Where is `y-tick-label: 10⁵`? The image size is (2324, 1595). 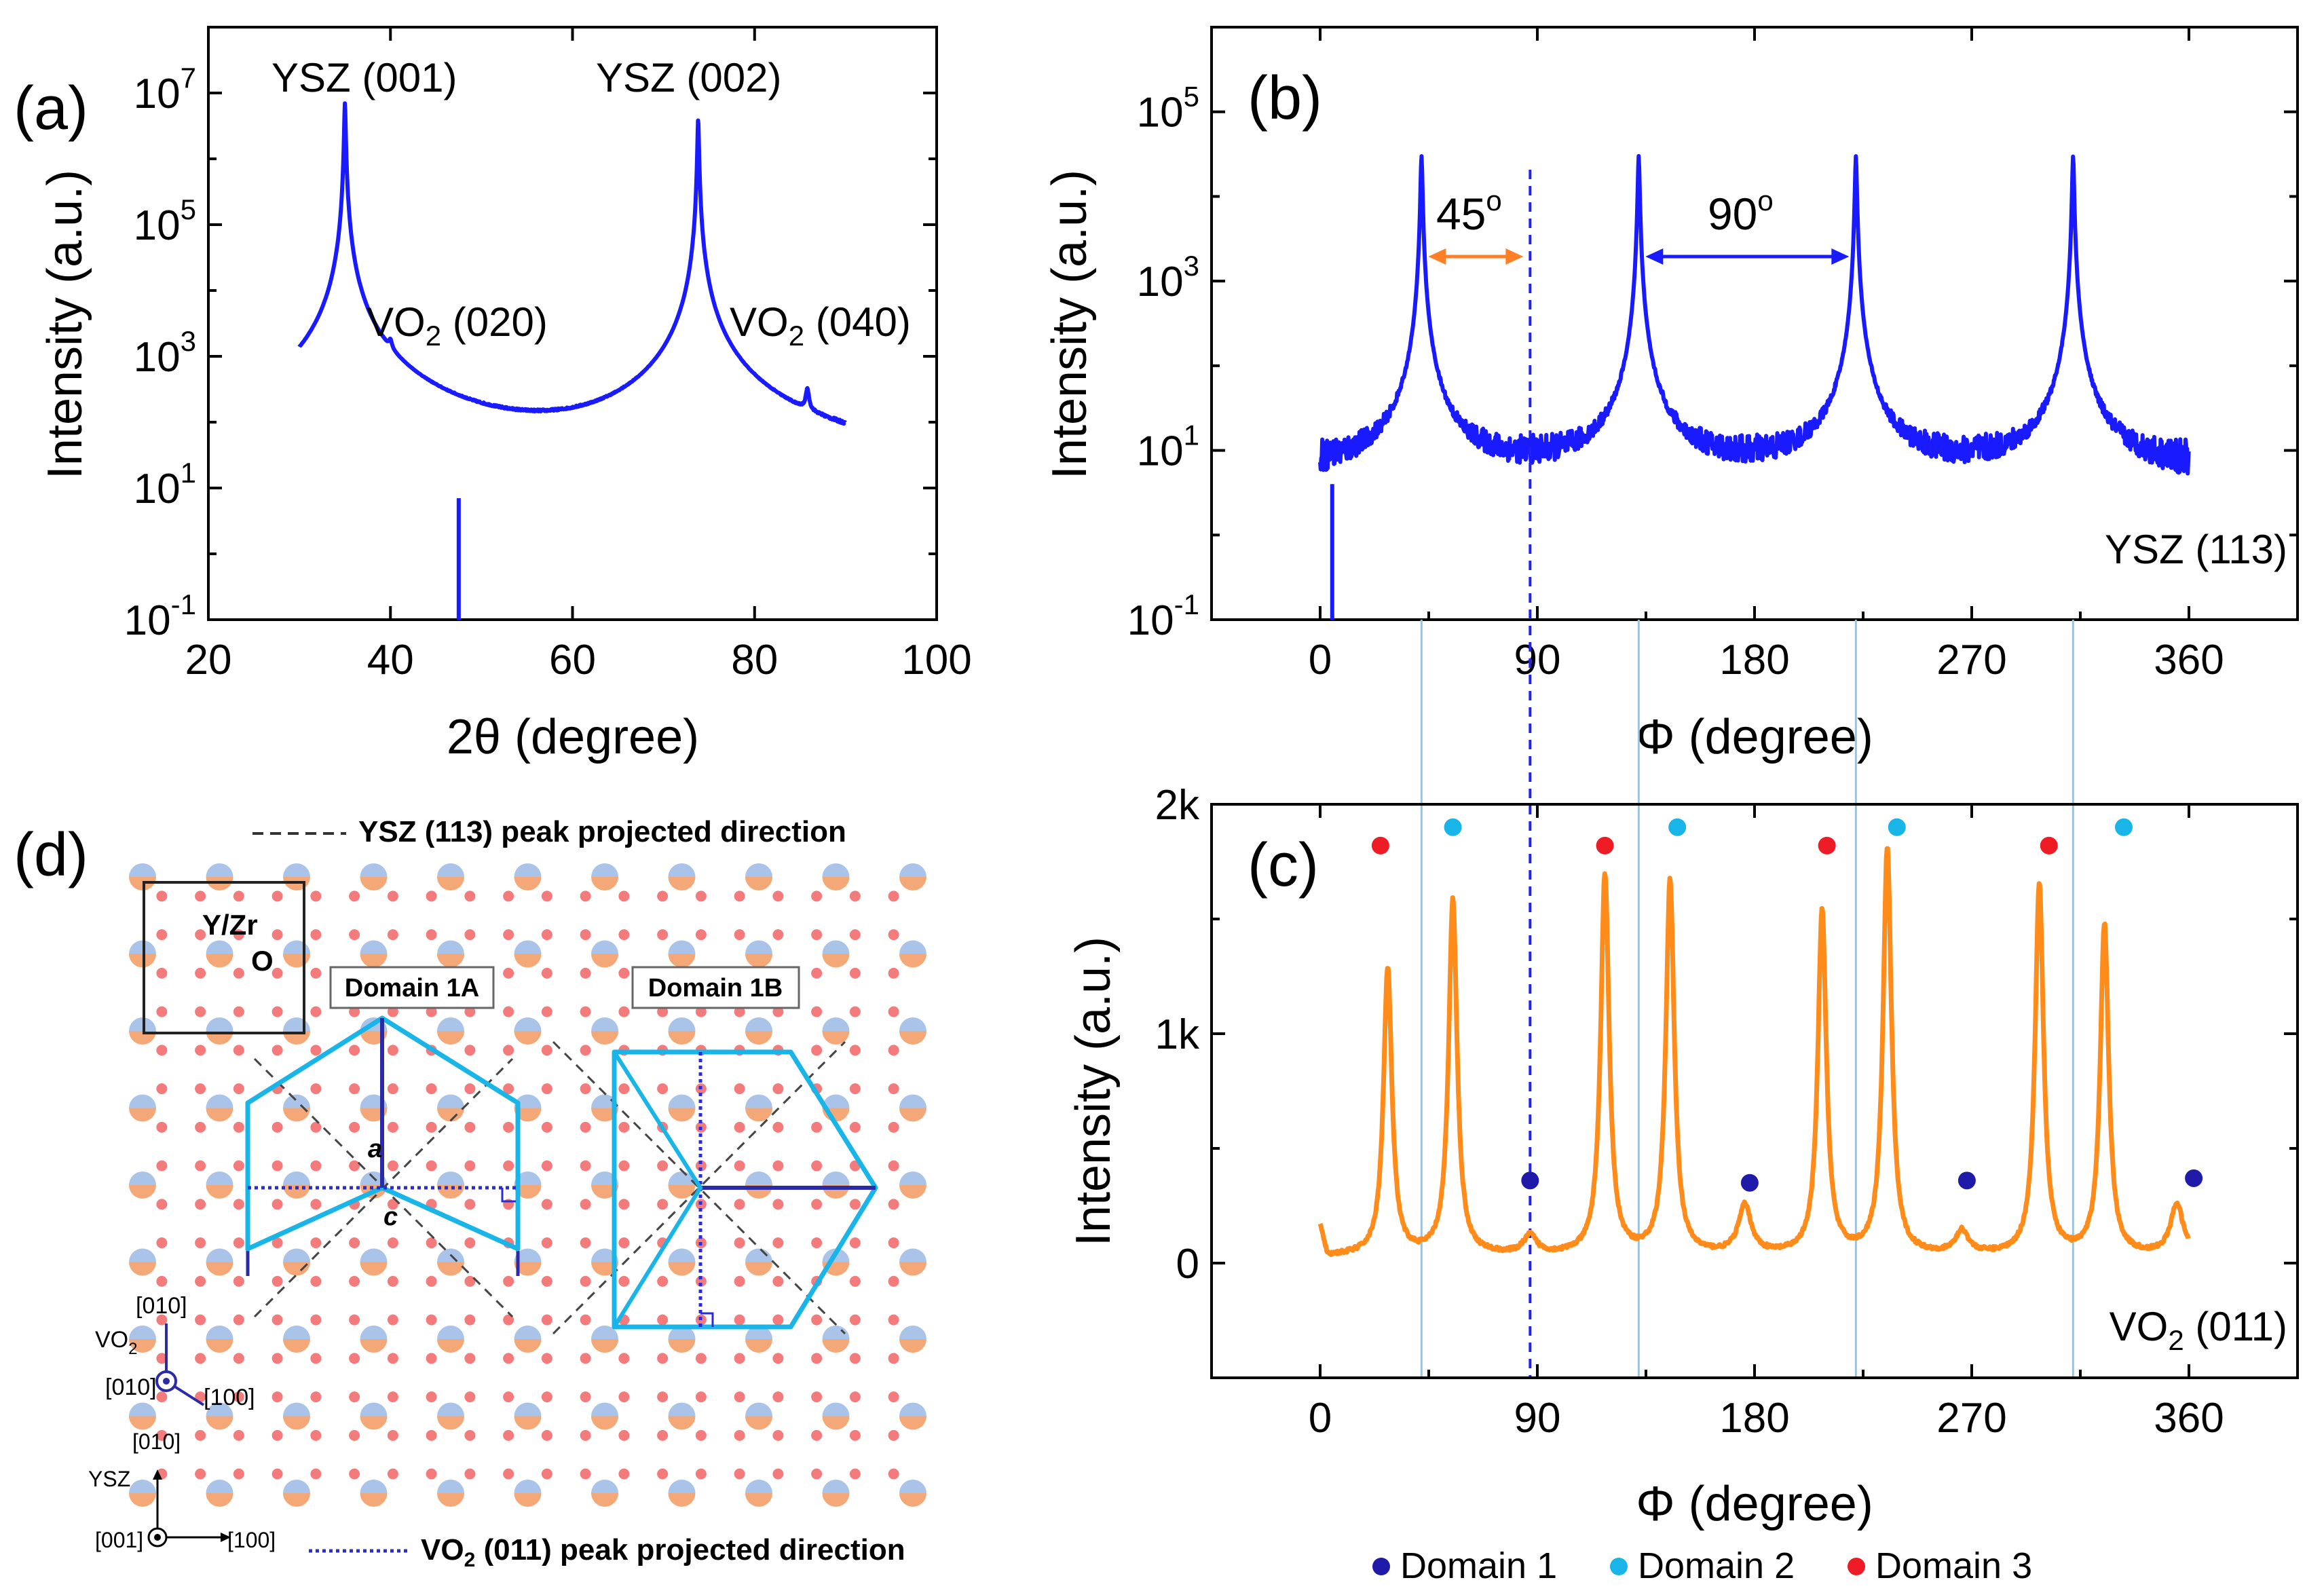
y-tick-label: 10⁵ is located at coordinates (1168, 108).